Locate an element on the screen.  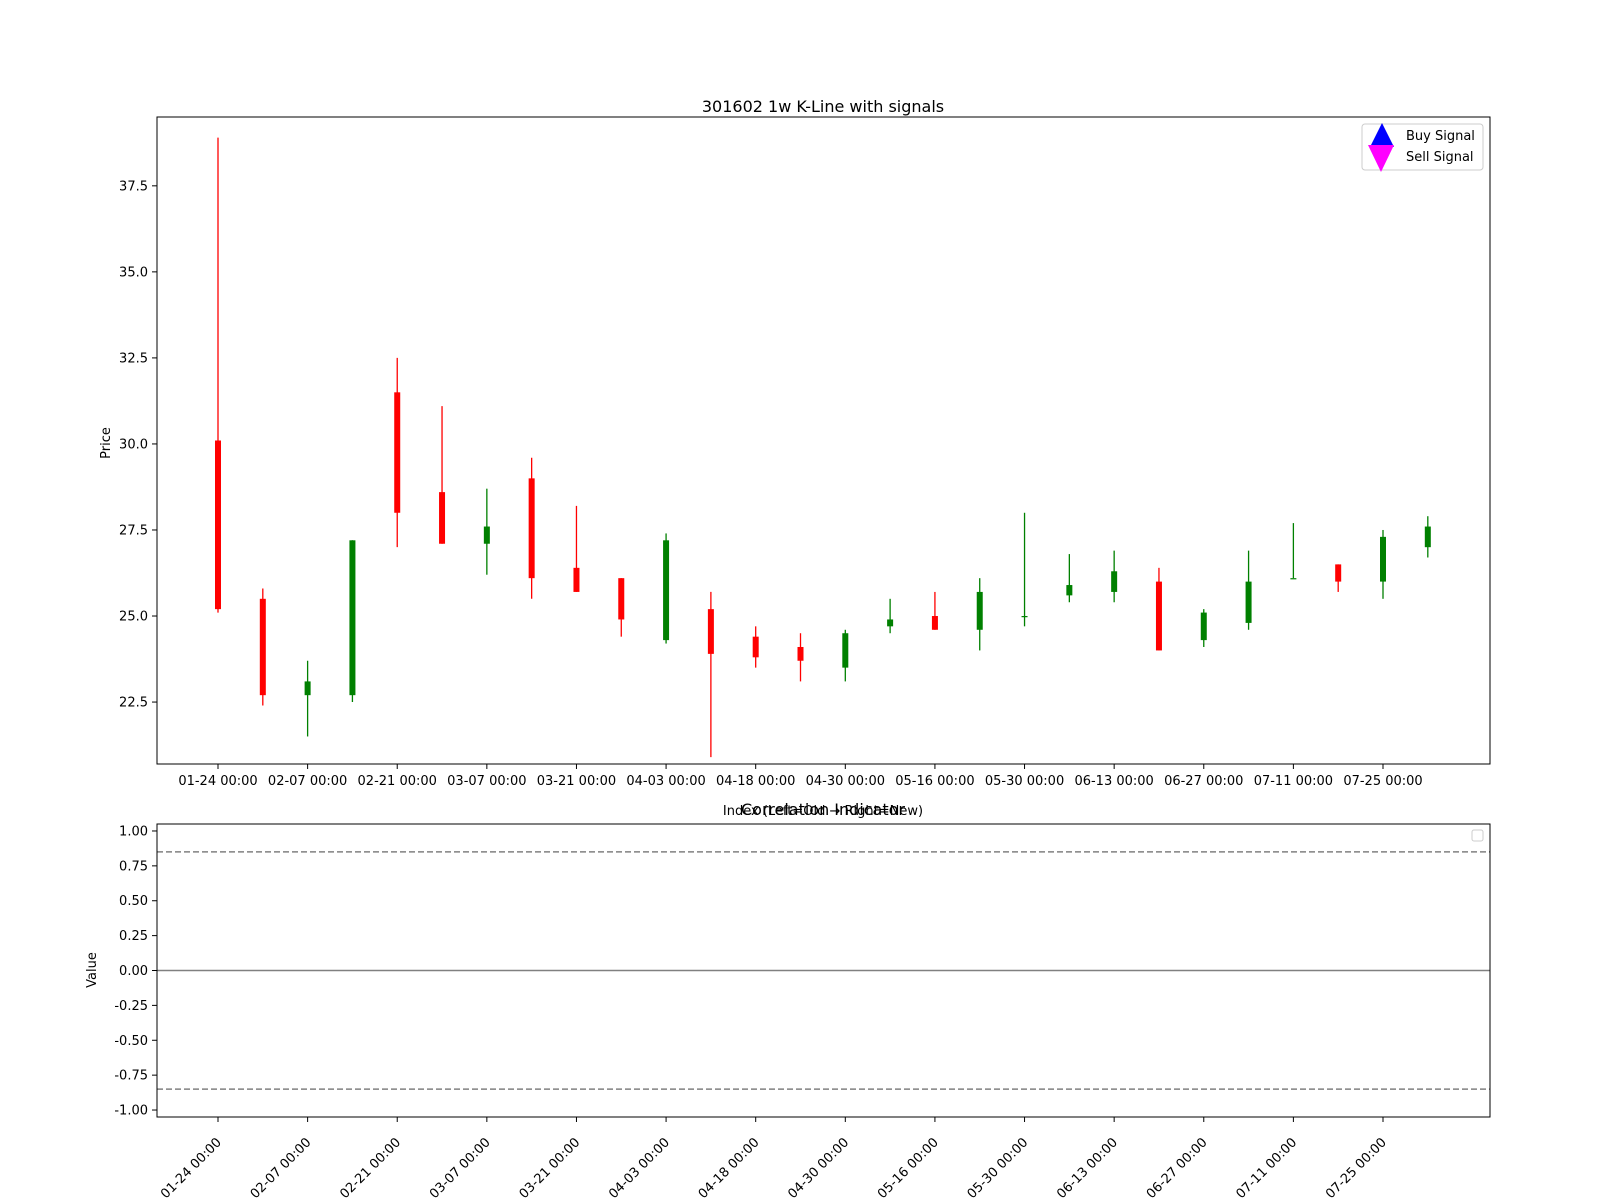
correlation-xtick-label: 07-25 00:00 is located at coordinates (1356, 1167).